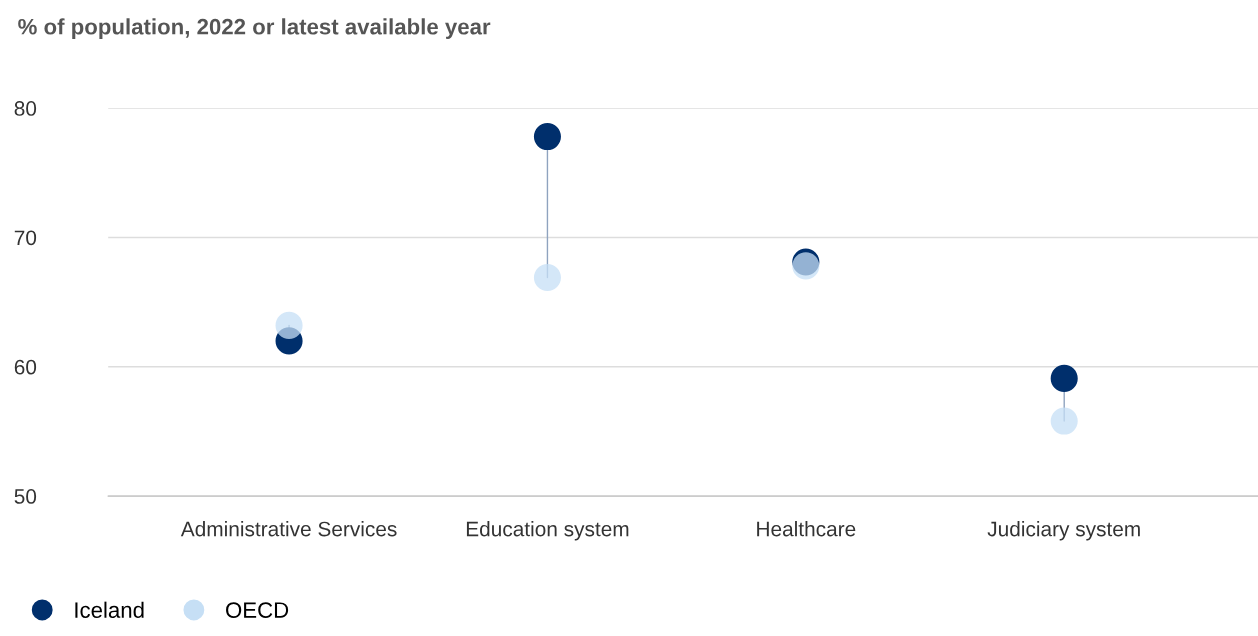  Describe the element at coordinates (257, 610) in the screenshot. I see `legend-label: OECD` at that location.